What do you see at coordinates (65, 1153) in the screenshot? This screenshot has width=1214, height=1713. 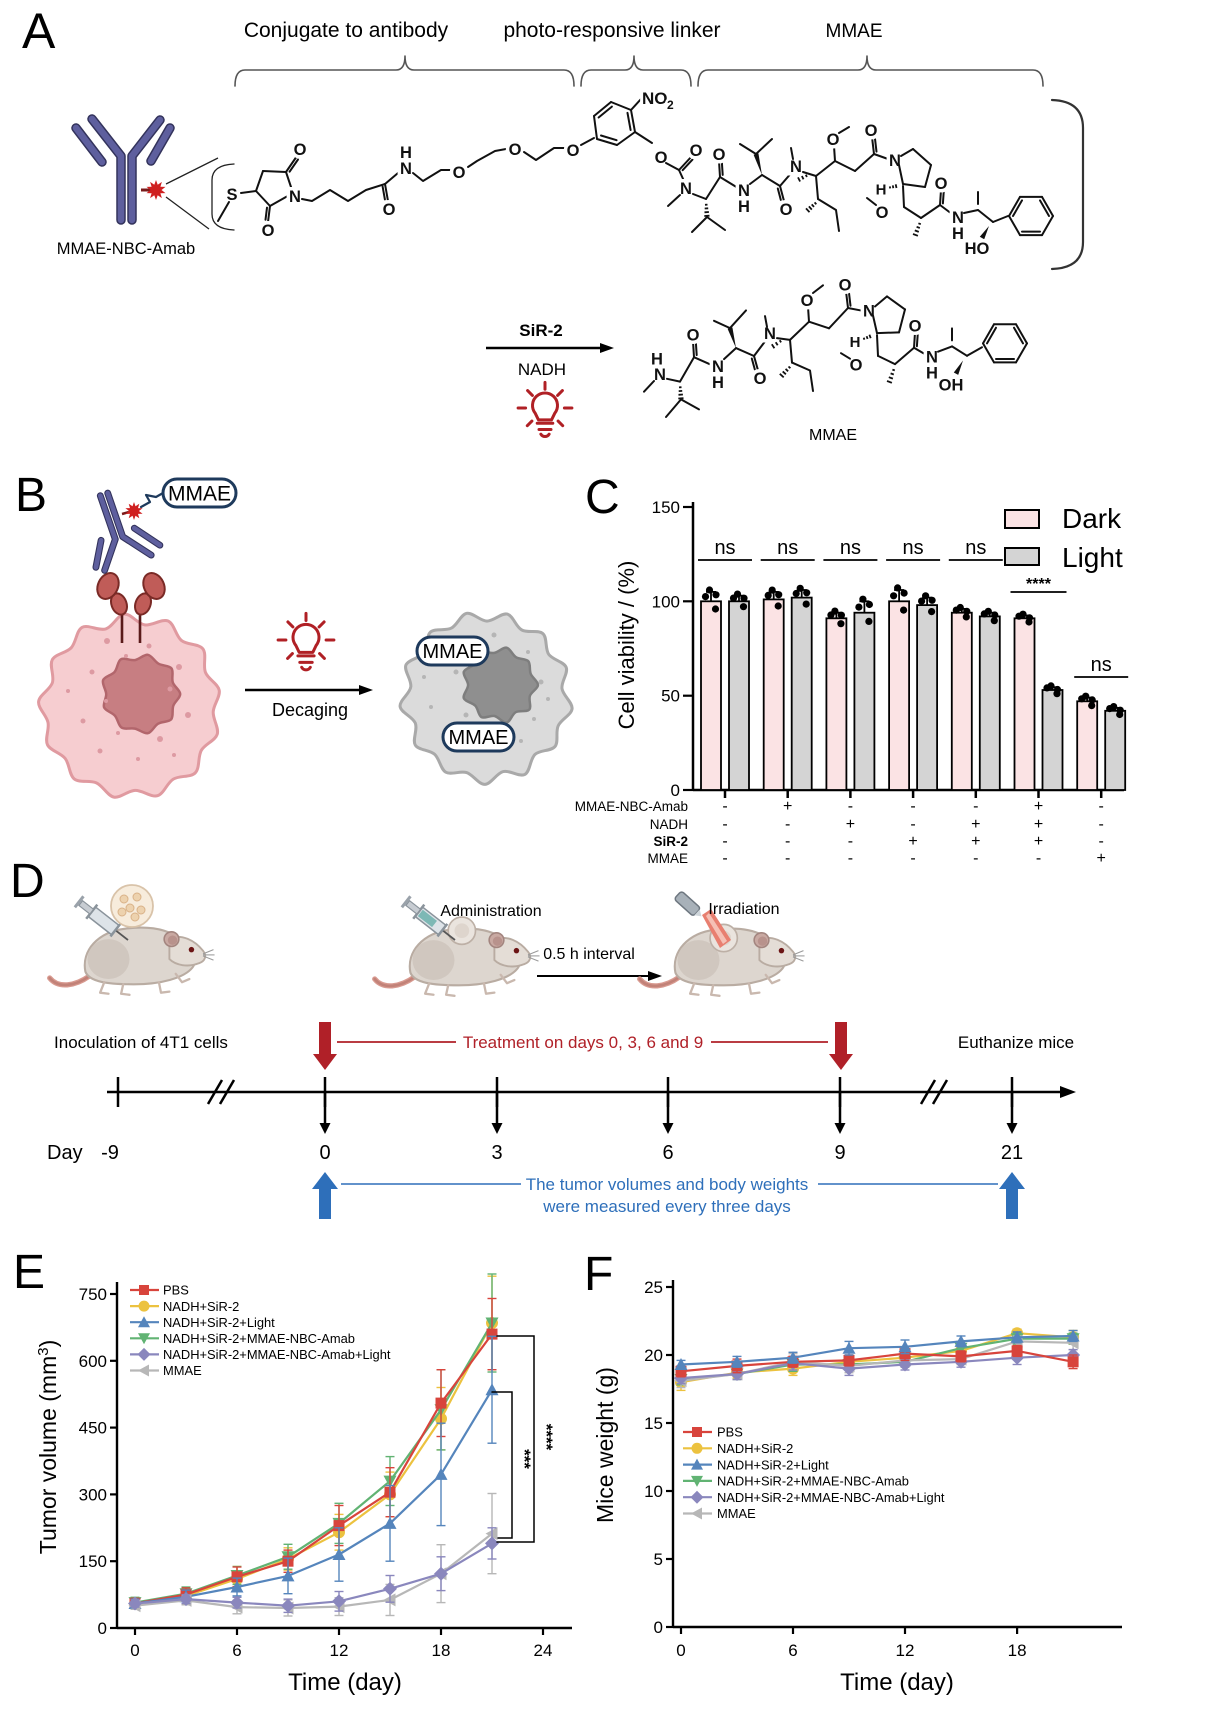 I see `svg-text: Day` at bounding box center [65, 1153].